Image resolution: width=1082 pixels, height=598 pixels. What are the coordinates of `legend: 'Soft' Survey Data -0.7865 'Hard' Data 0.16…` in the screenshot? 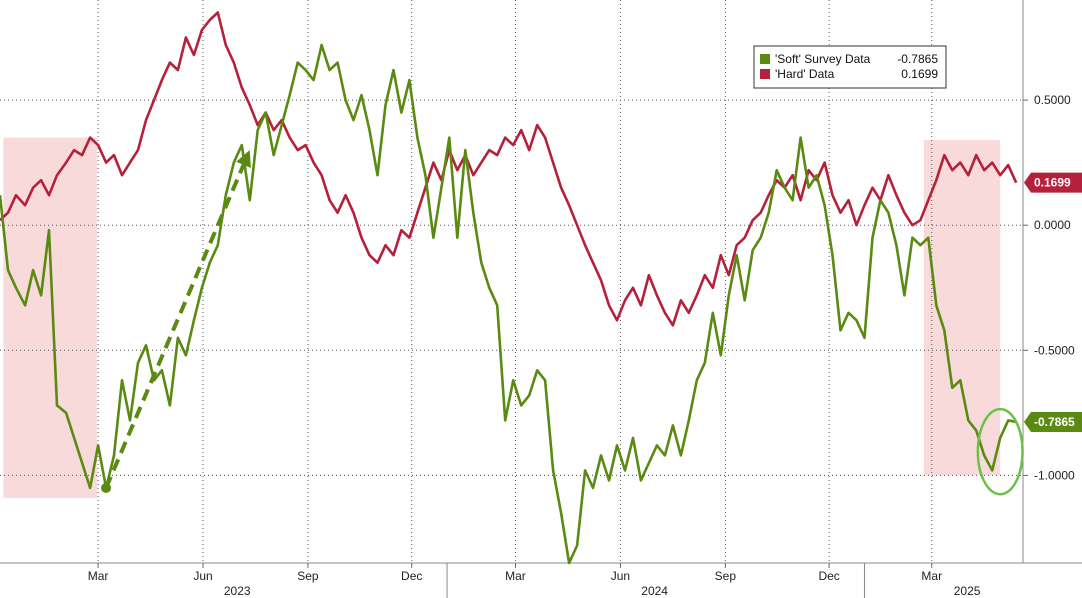 It's located at (850, 67).